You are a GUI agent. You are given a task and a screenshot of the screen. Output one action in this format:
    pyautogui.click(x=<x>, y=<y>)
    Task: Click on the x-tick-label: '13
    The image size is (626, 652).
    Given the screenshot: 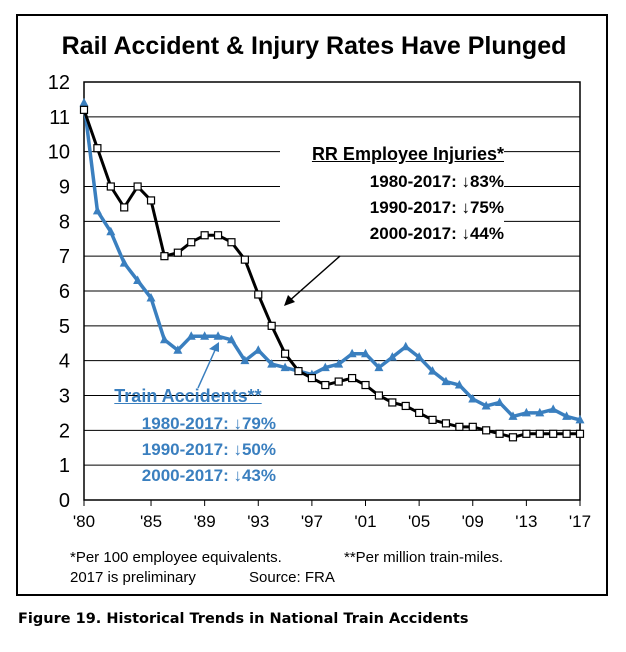 What is the action you would take?
    pyautogui.click(x=526, y=521)
    